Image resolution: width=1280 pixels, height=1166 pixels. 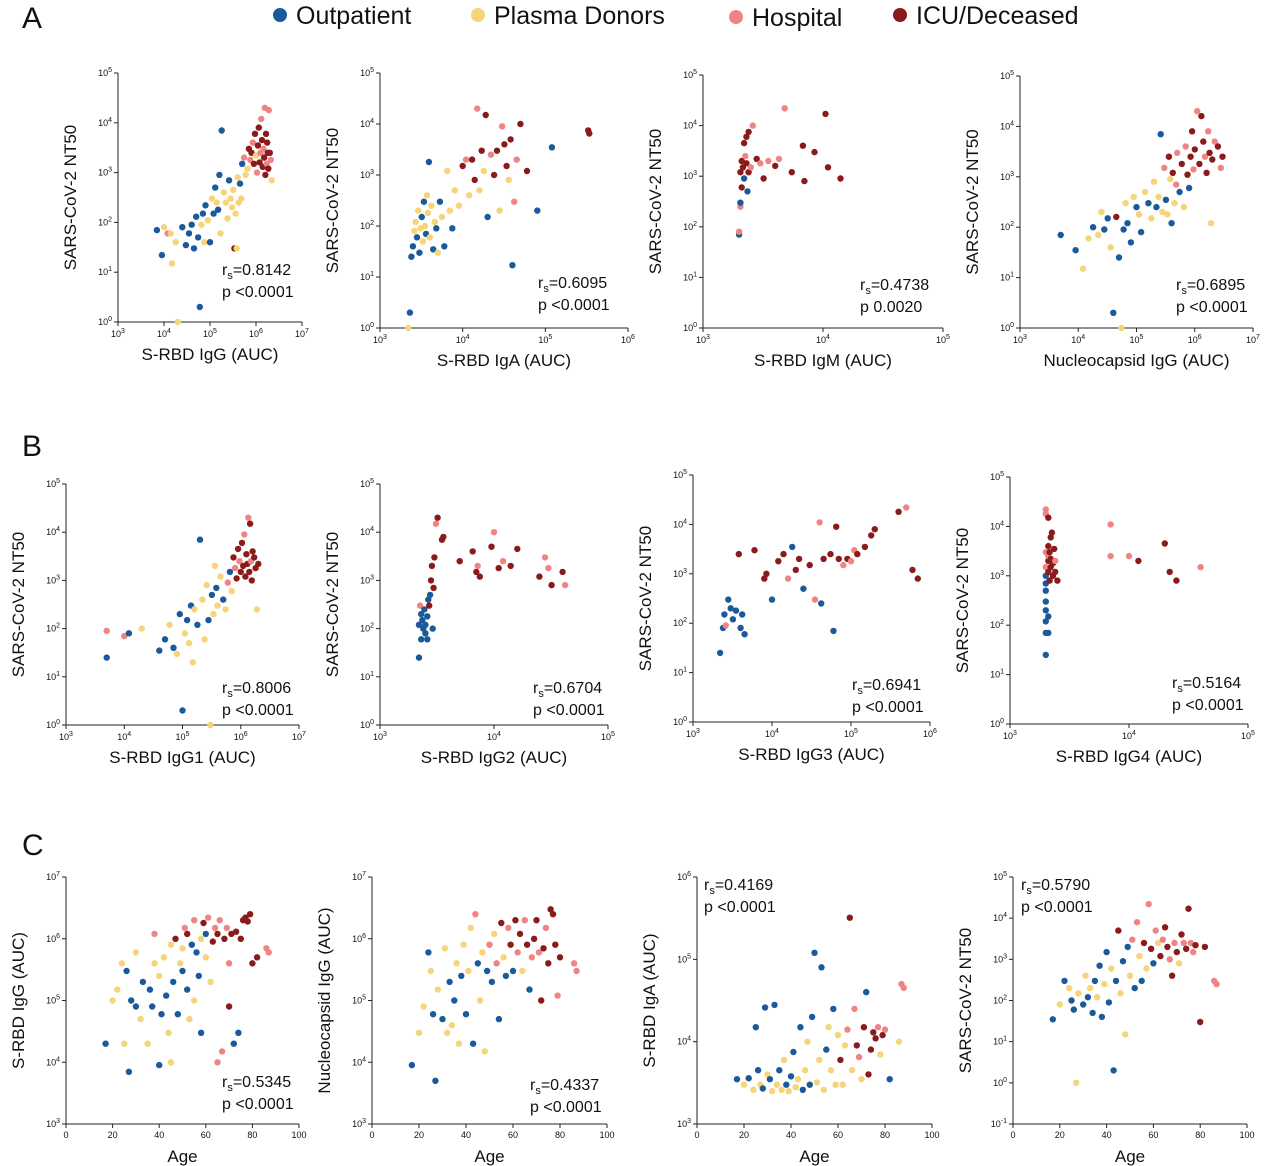 What do you see at coordinates (183, 736) in the screenshot?
I see `x-tick-label: 10⁵` at bounding box center [183, 736].